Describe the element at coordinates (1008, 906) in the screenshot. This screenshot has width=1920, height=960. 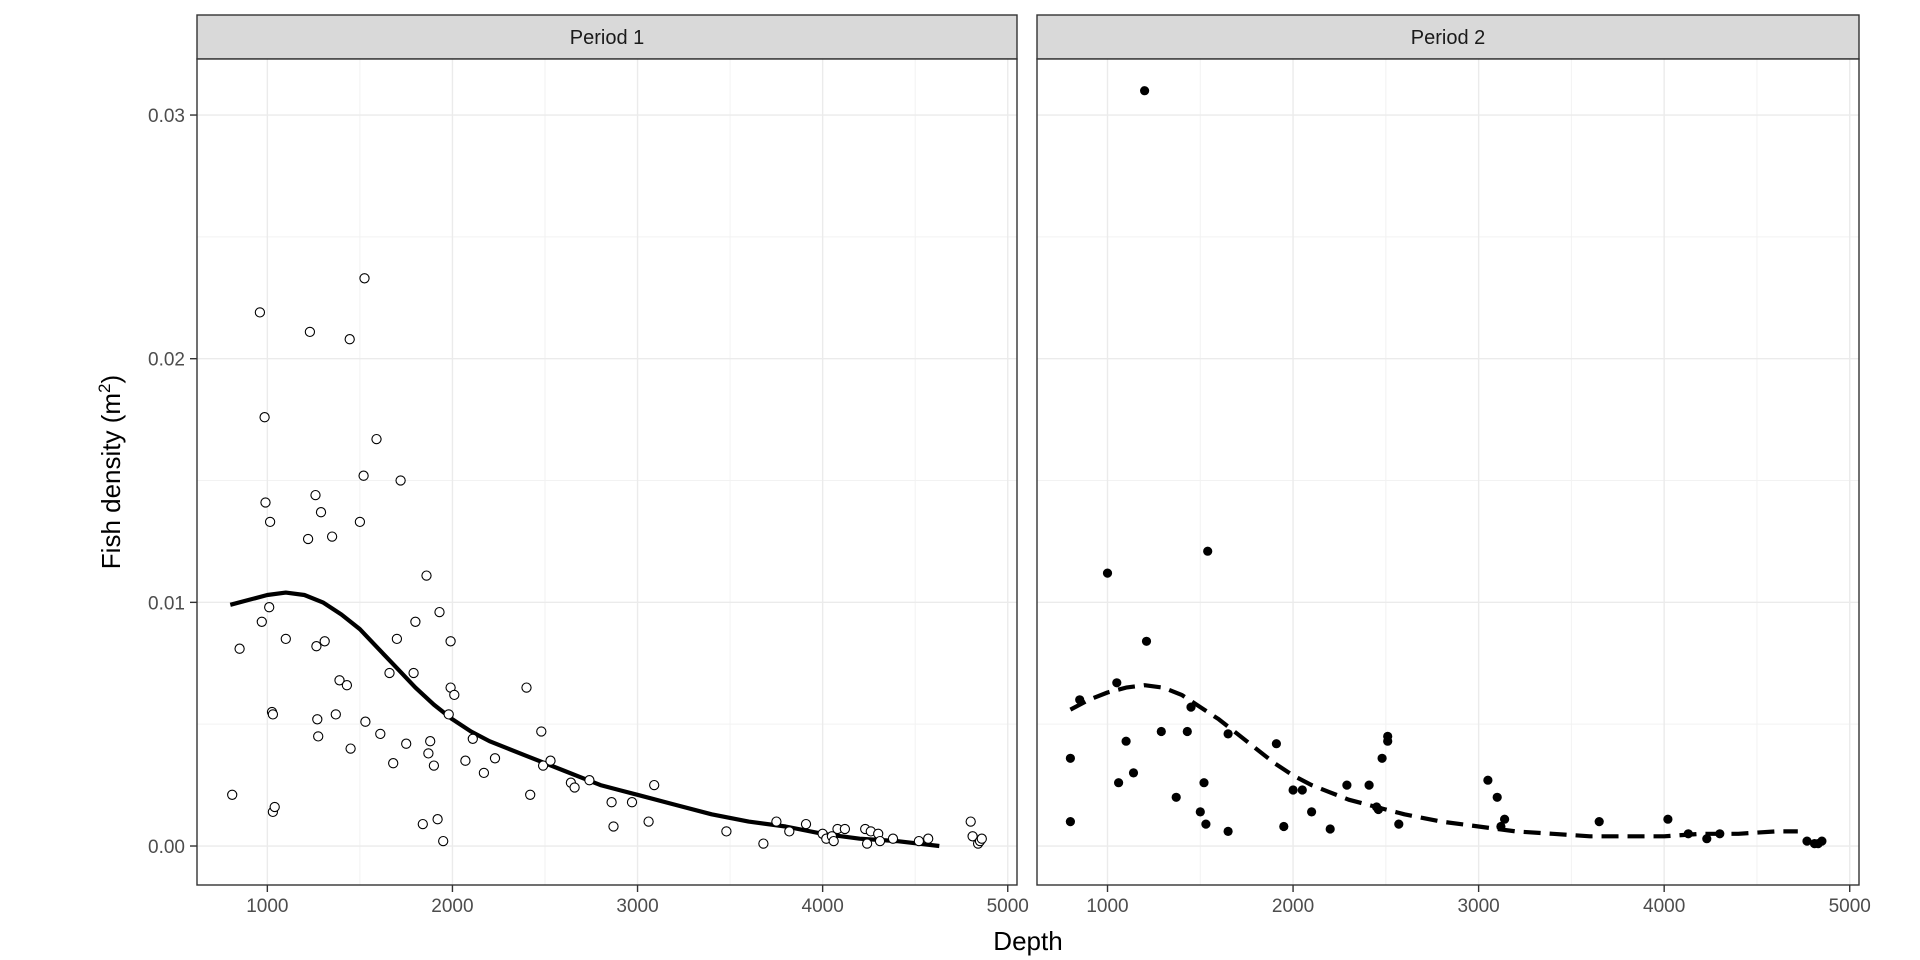
I see `x-tick-label: 5000` at that location.